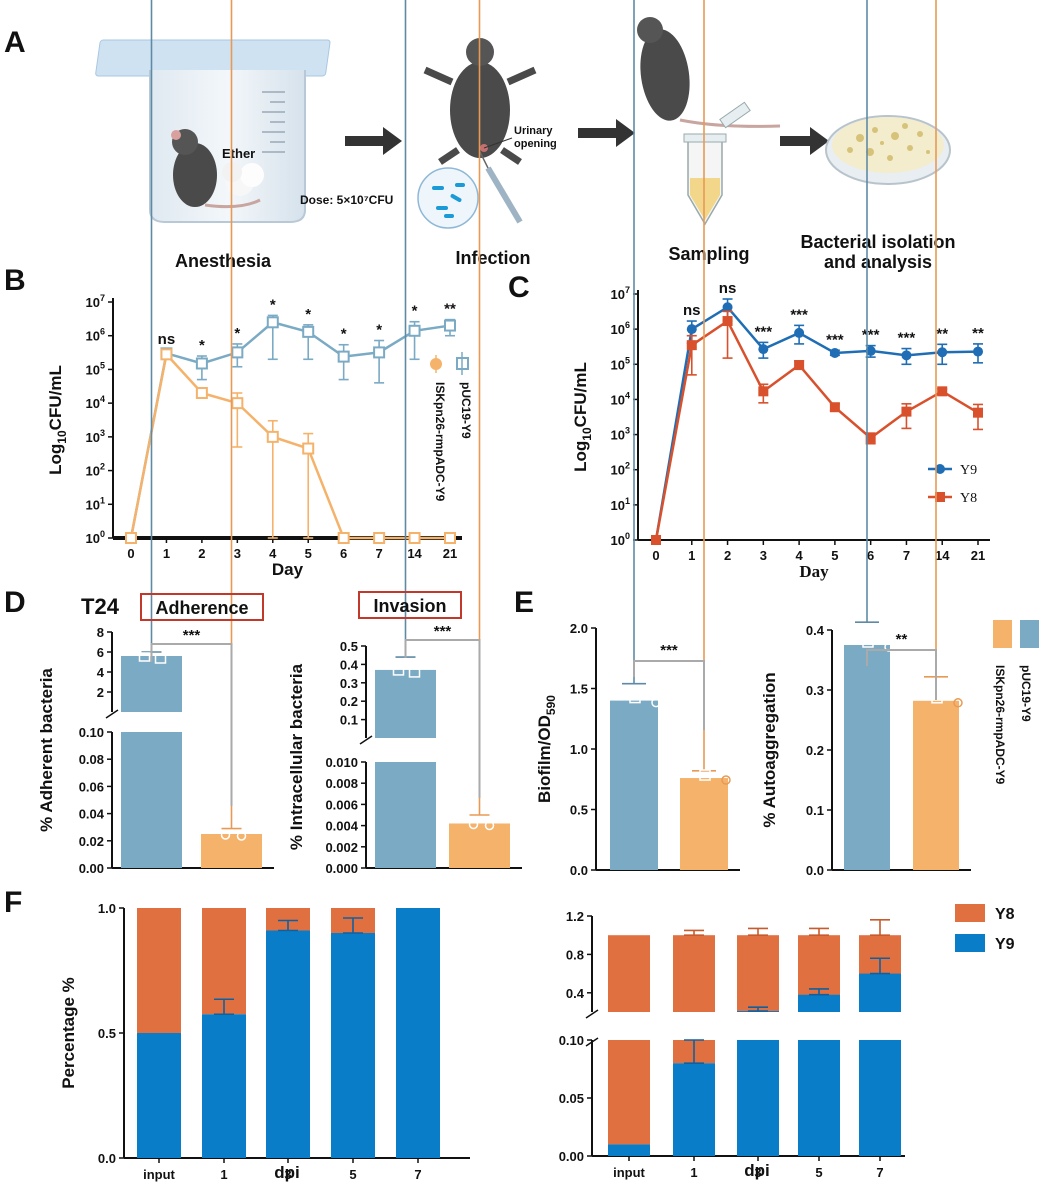  What do you see at coordinates (592, 1014) in the screenshot?
I see `axis-break-mark` at bounding box center [592, 1014].